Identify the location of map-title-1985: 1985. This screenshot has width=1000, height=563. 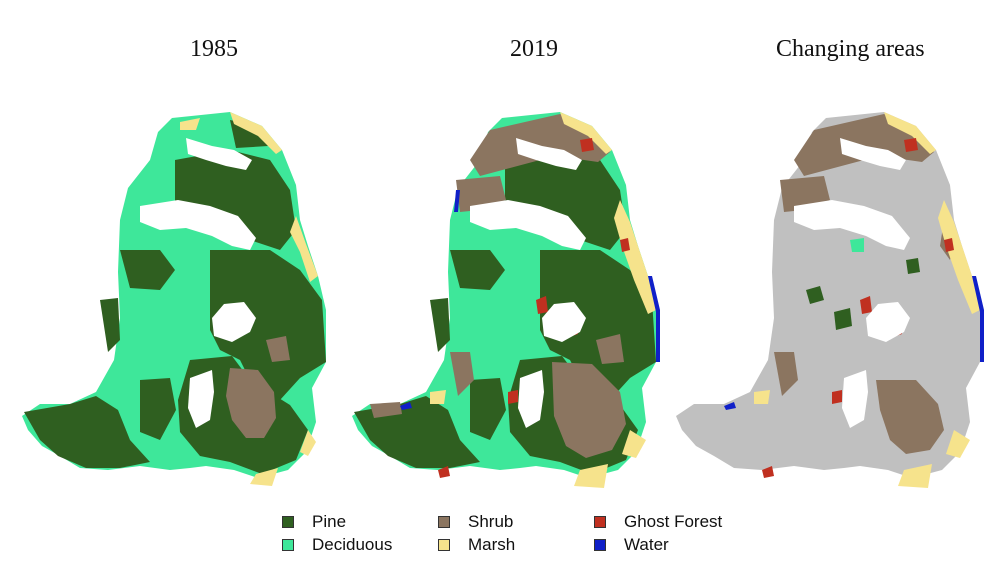
(214, 49).